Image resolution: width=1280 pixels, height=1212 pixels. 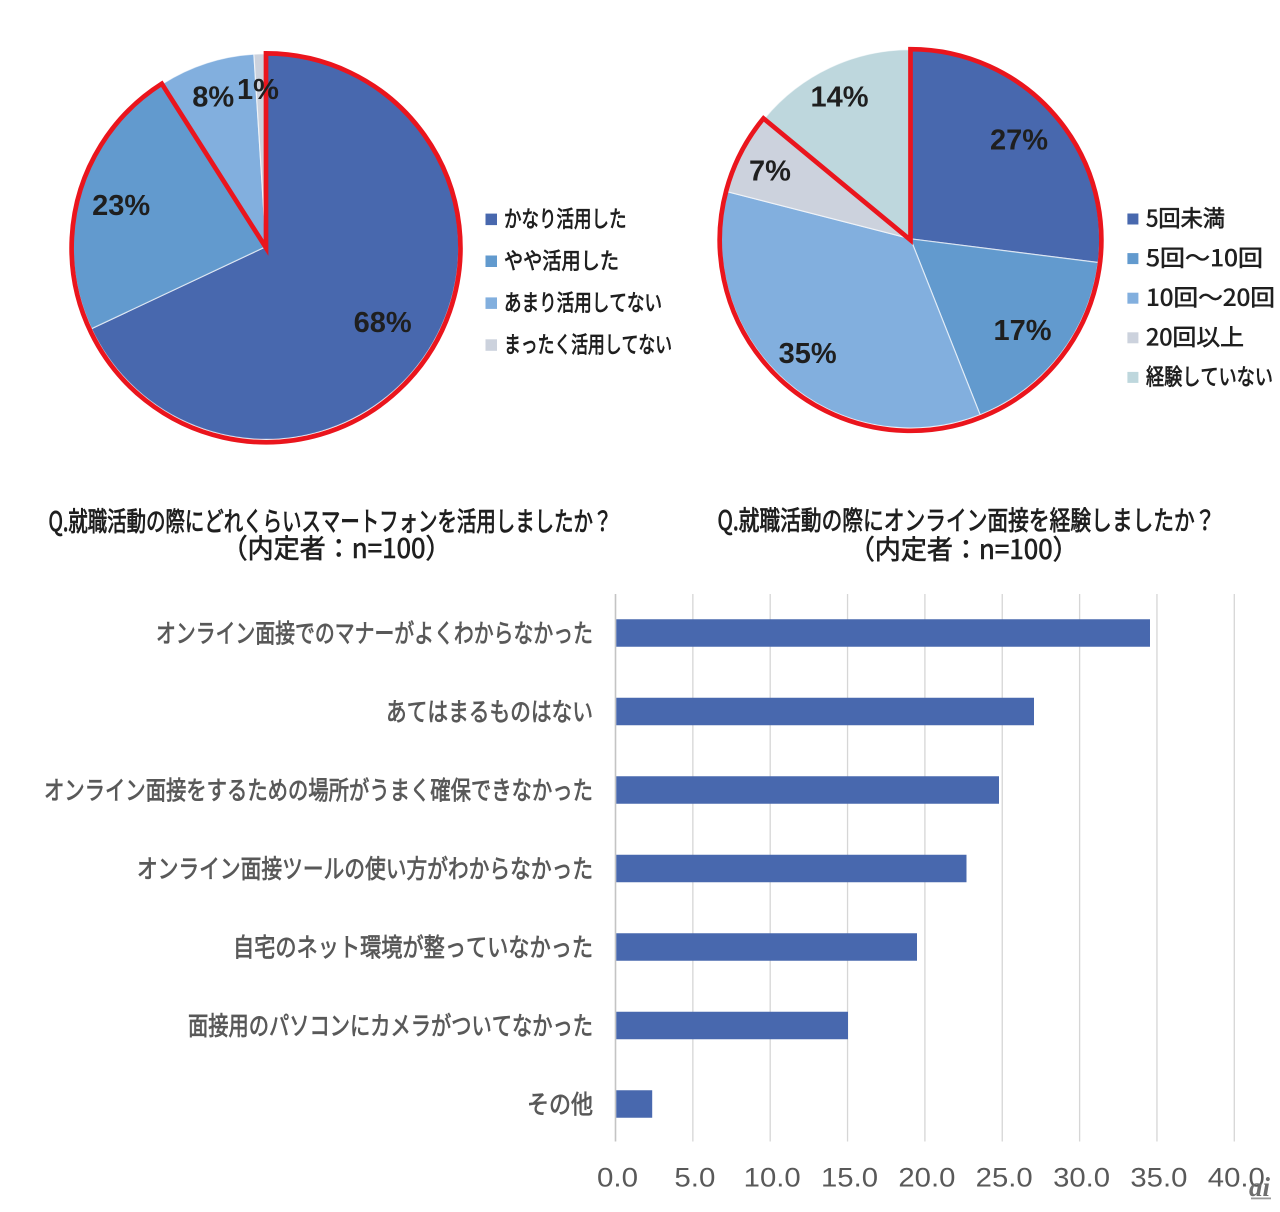 I want to click on svg-text: 23%, so click(x=121, y=206).